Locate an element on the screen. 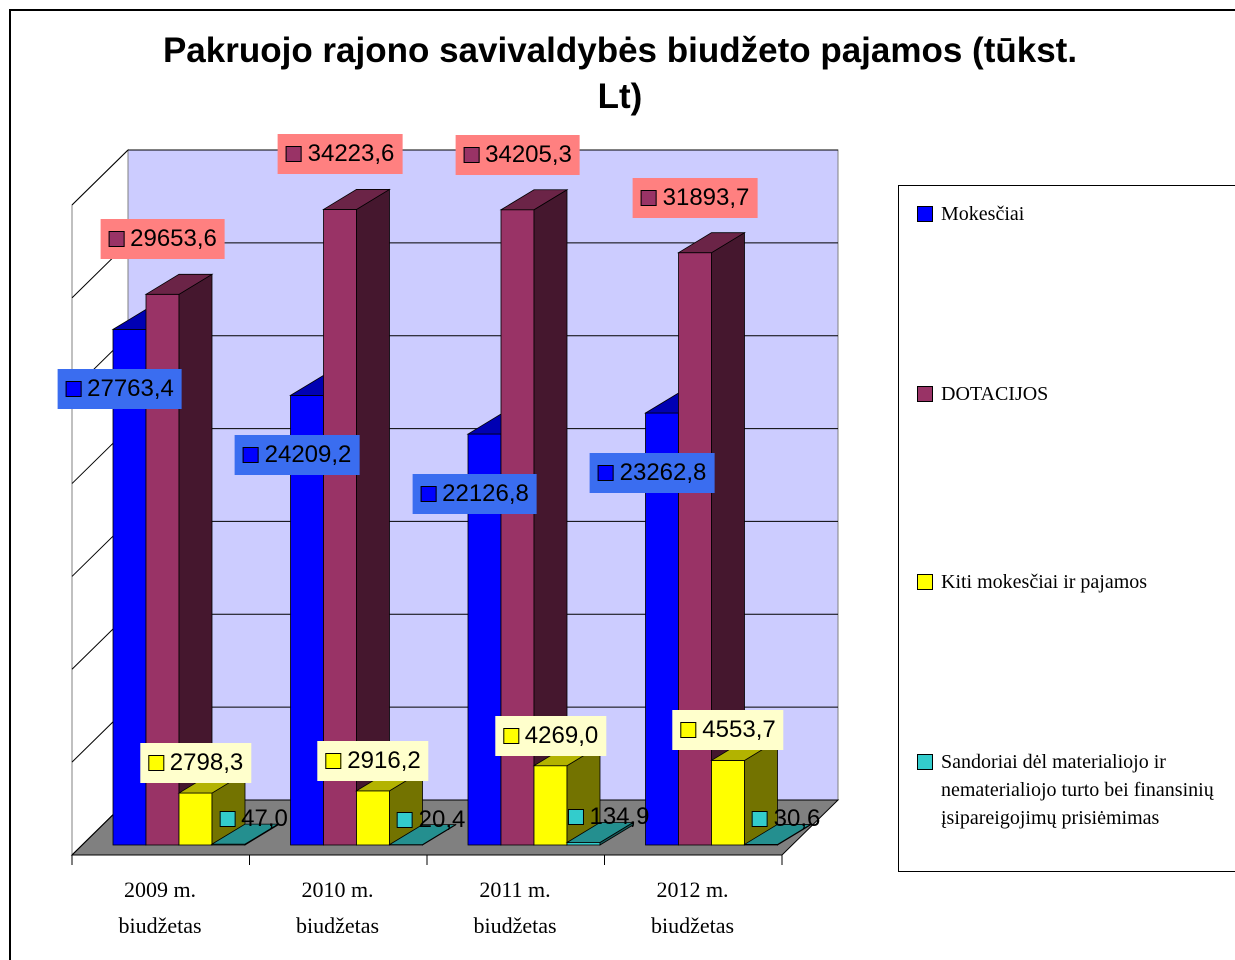  data-label: 29653,6 is located at coordinates (162, 239).